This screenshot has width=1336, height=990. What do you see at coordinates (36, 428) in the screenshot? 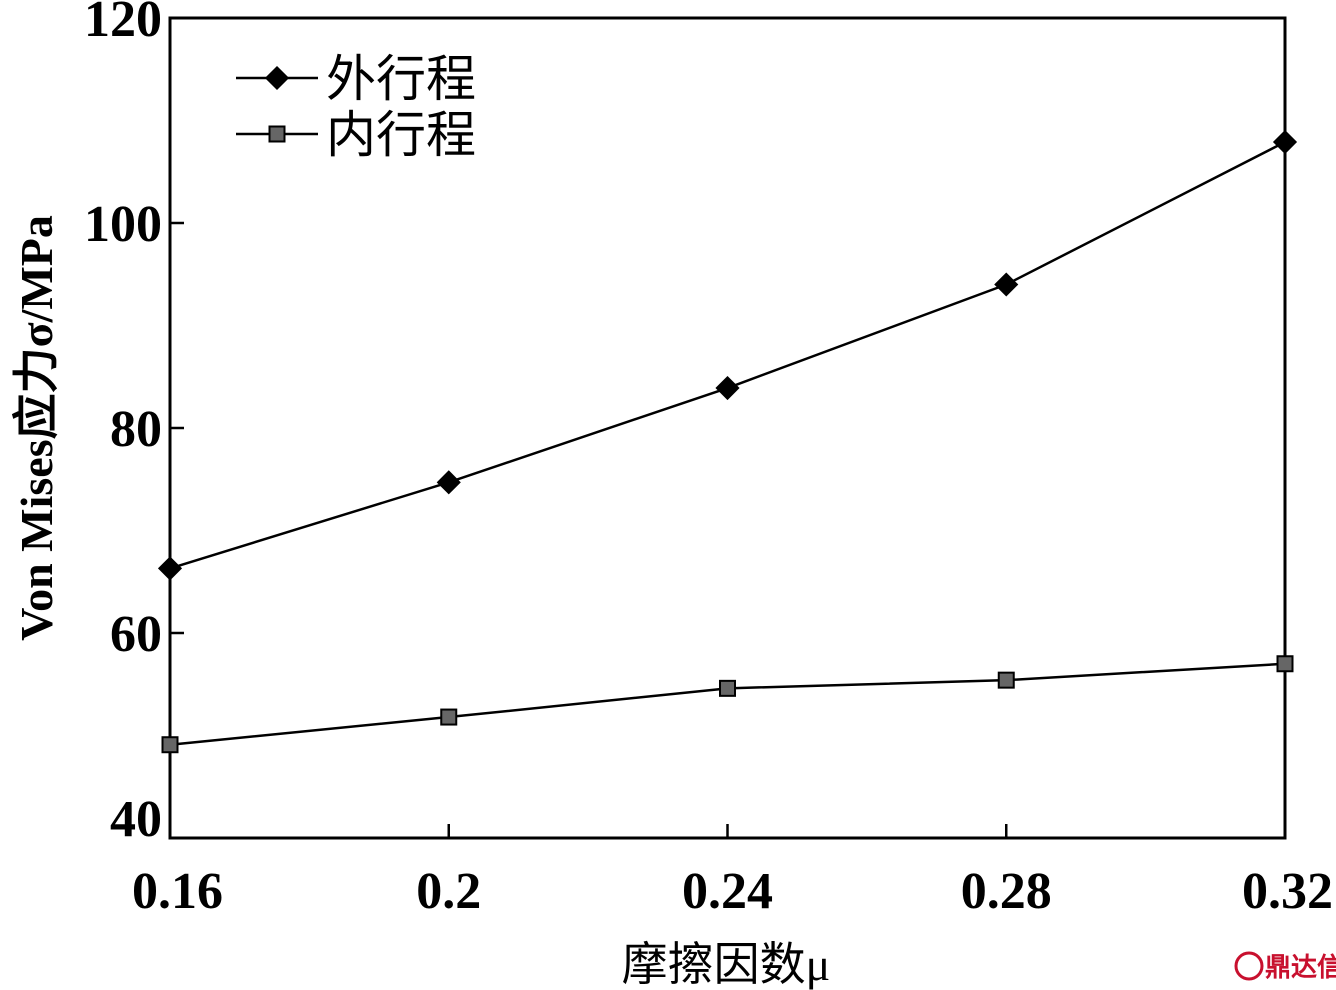
I see `y-axis-title: Von Mises应力σ/MPa` at bounding box center [36, 428].